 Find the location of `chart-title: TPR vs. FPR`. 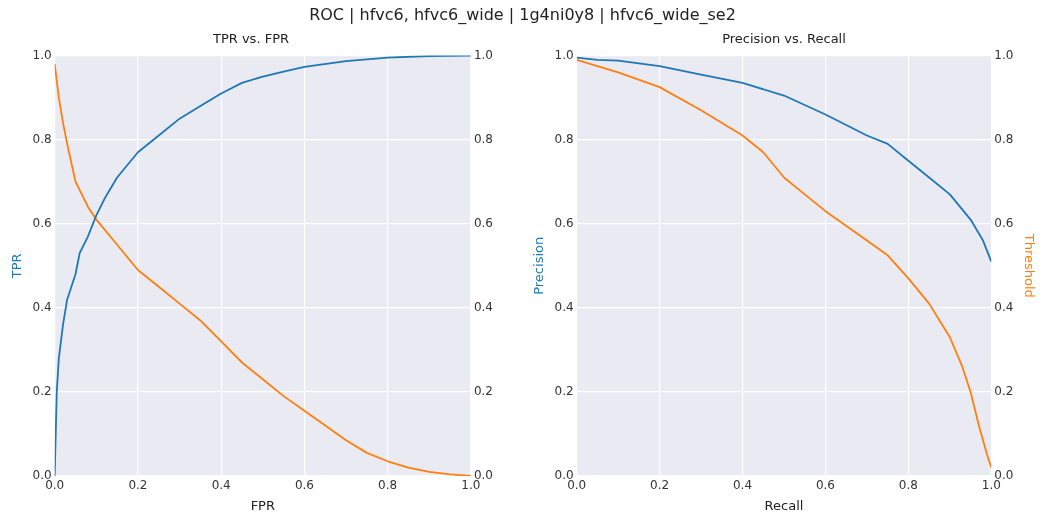

chart-title: TPR vs. FPR is located at coordinates (250, 39).